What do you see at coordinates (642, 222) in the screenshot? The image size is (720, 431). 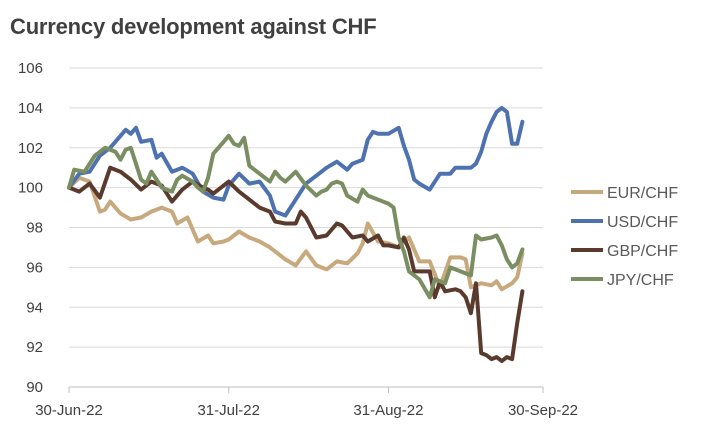 I see `legend-label: USD/CHF` at bounding box center [642, 222].